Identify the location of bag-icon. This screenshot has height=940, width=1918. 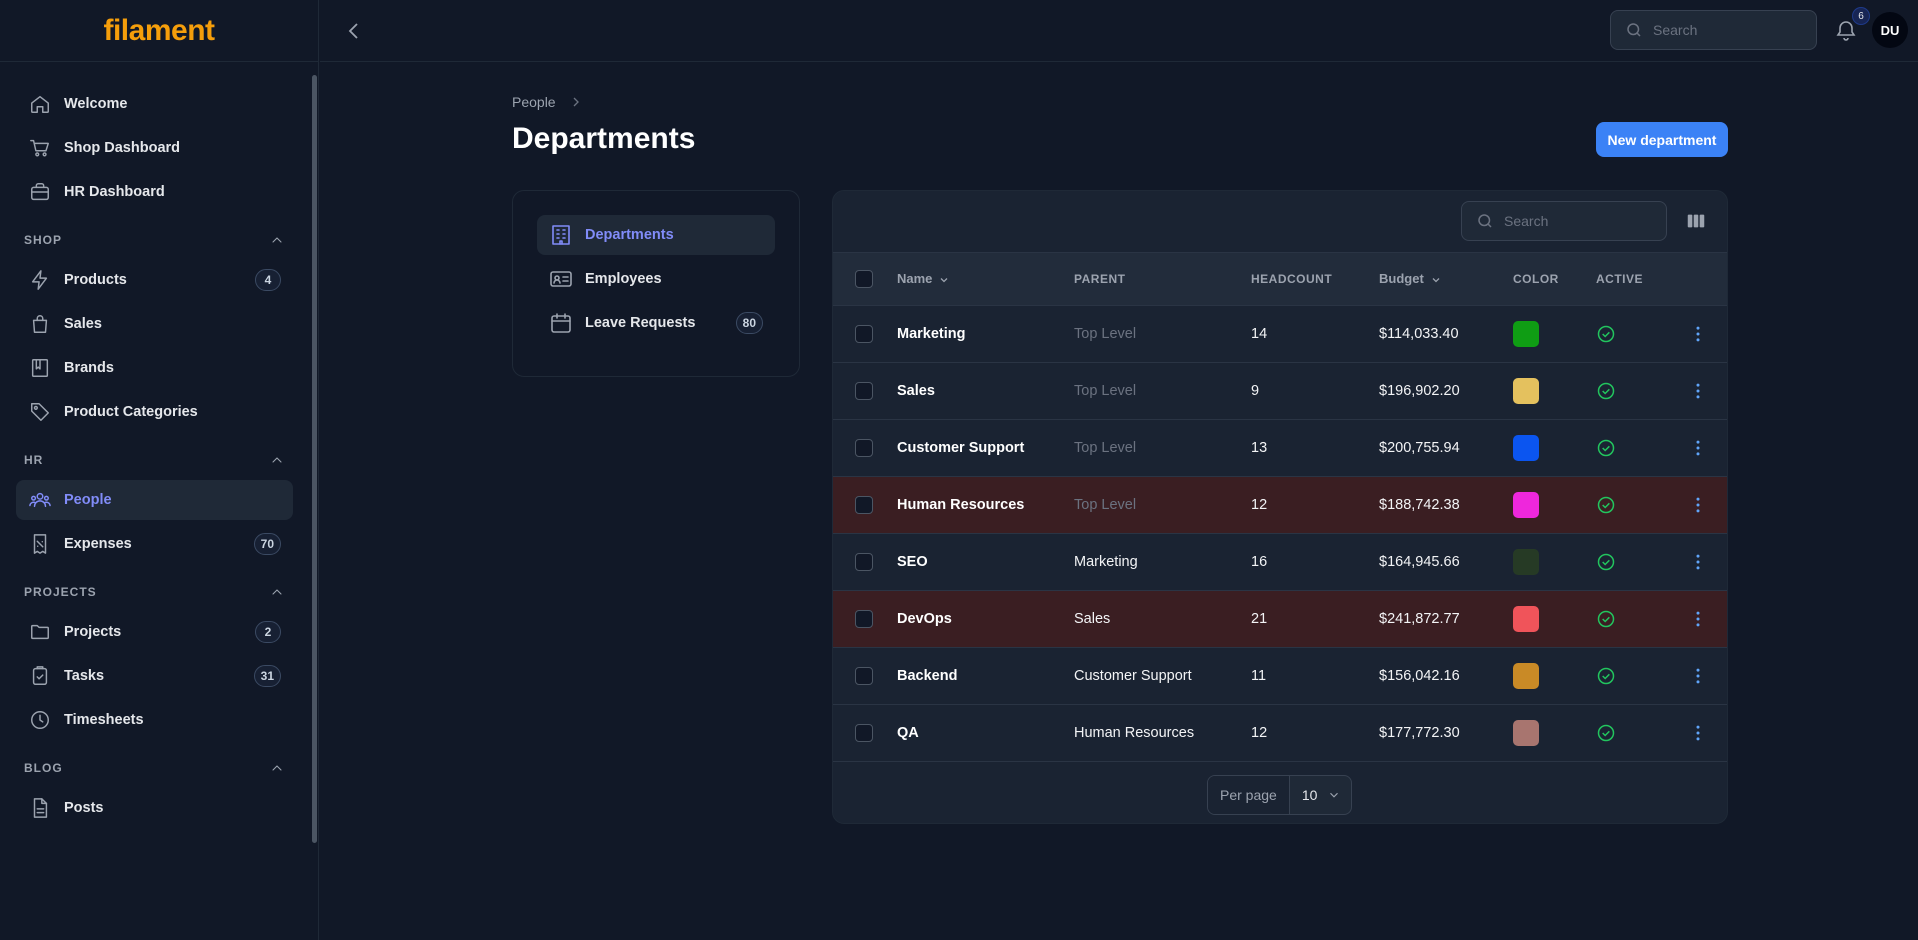
(40, 324).